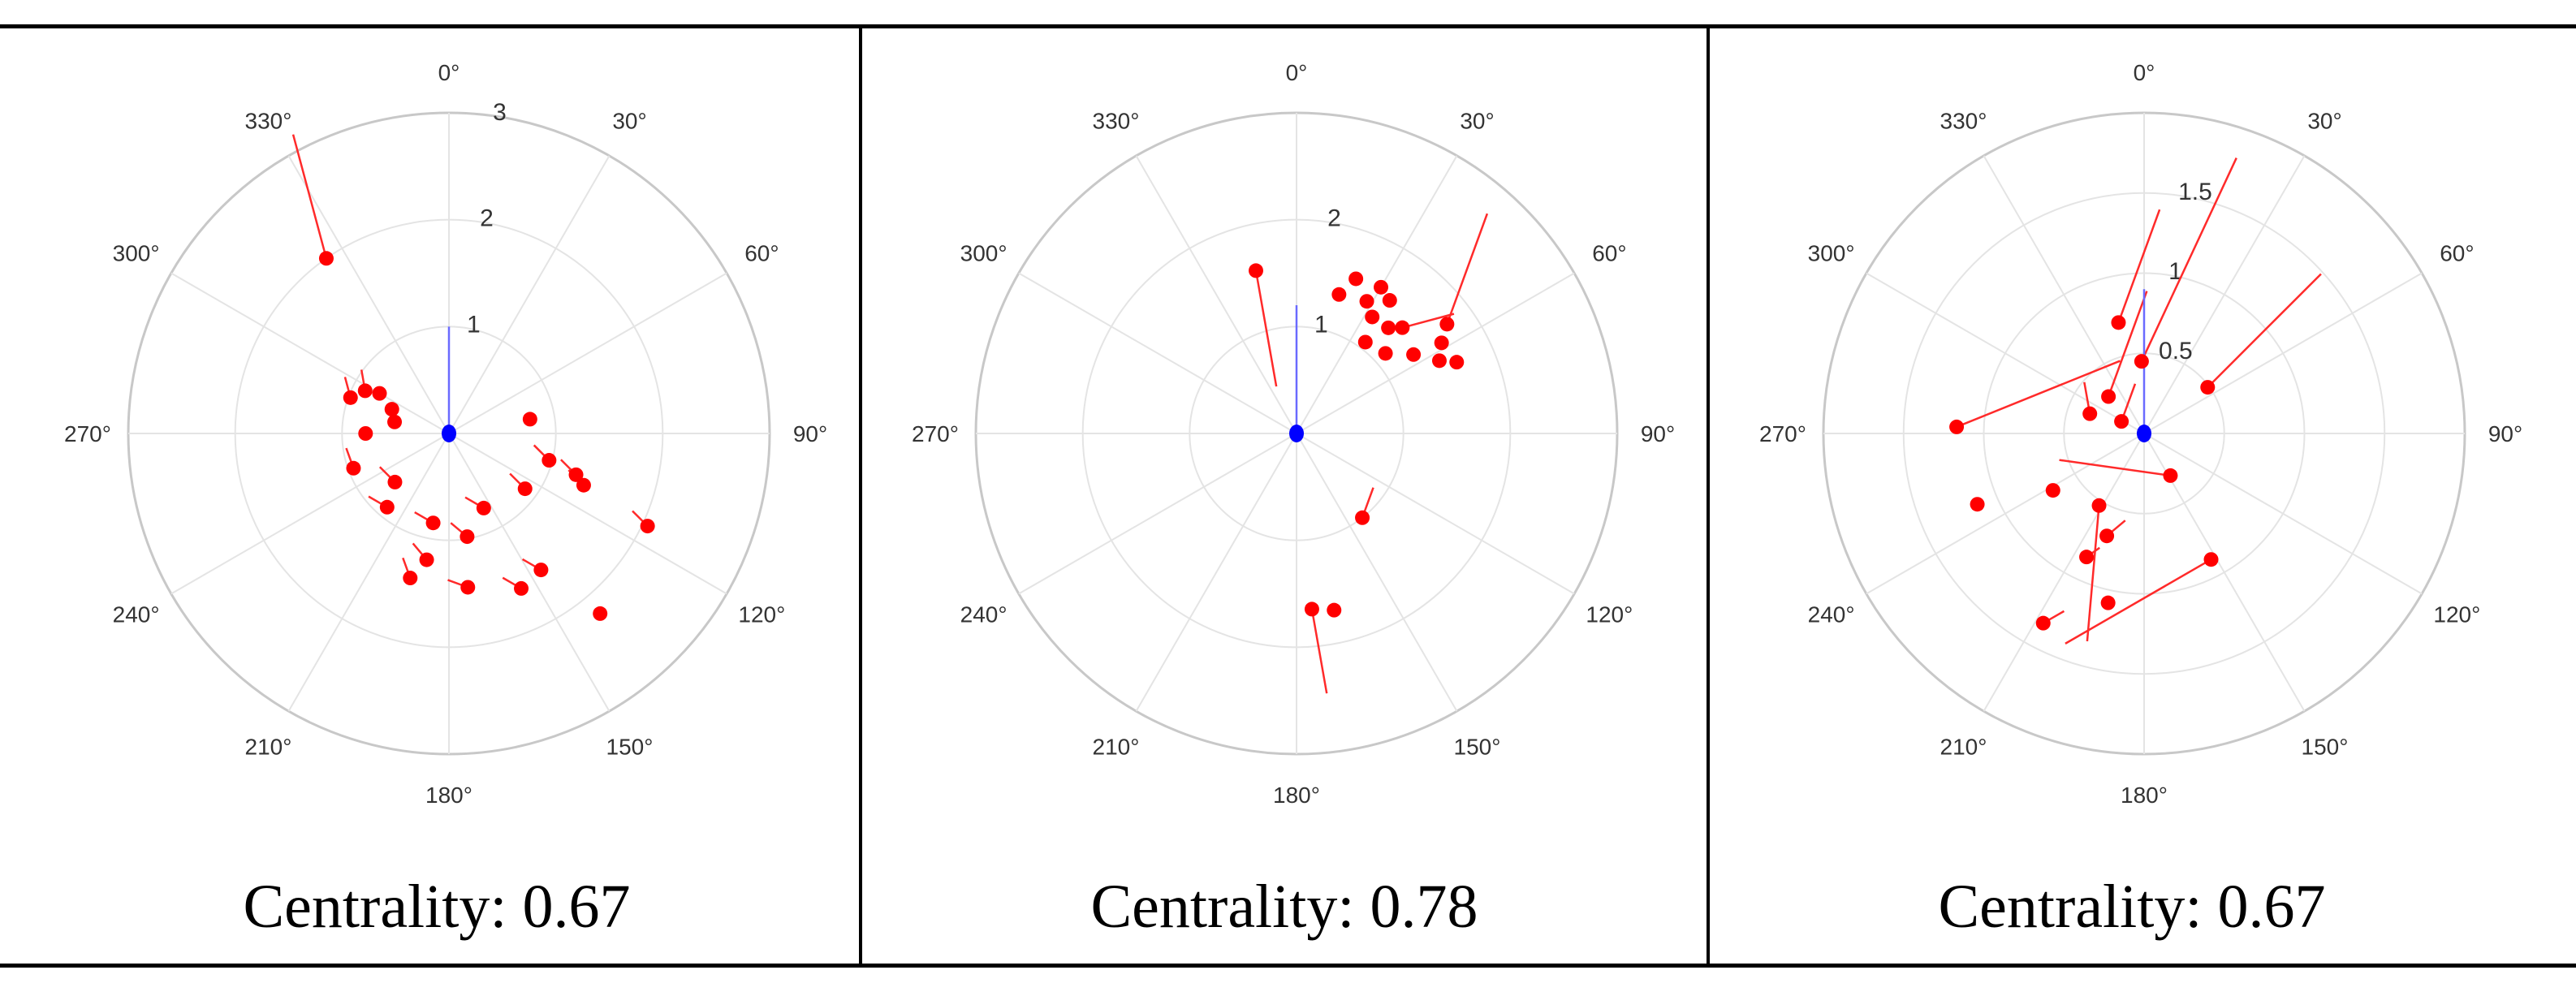 Image resolution: width=2576 pixels, height=996 pixels. Describe the element at coordinates (1284, 907) in the screenshot. I see `caption-2: Centrality: 0.78` at that location.